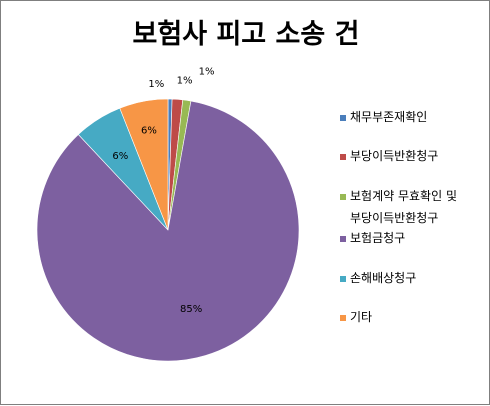 This screenshot has height=406, width=490. What do you see at coordinates (383, 278) in the screenshot?
I see `legend-label-5: 손해배상청구` at bounding box center [383, 278].